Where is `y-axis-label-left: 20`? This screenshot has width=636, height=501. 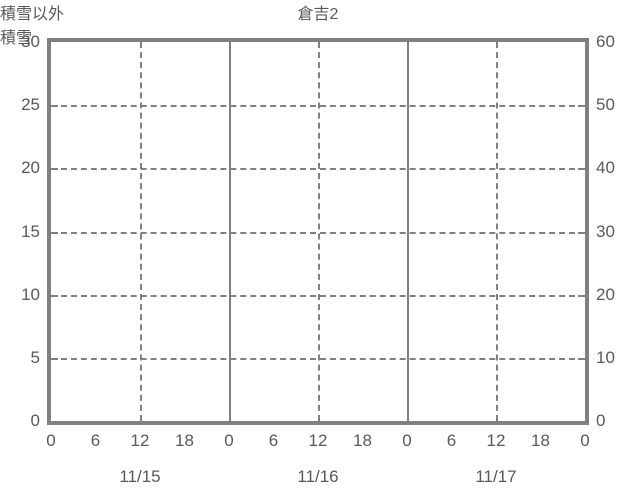
y-axis-label-left: 20 is located at coordinates (30, 168).